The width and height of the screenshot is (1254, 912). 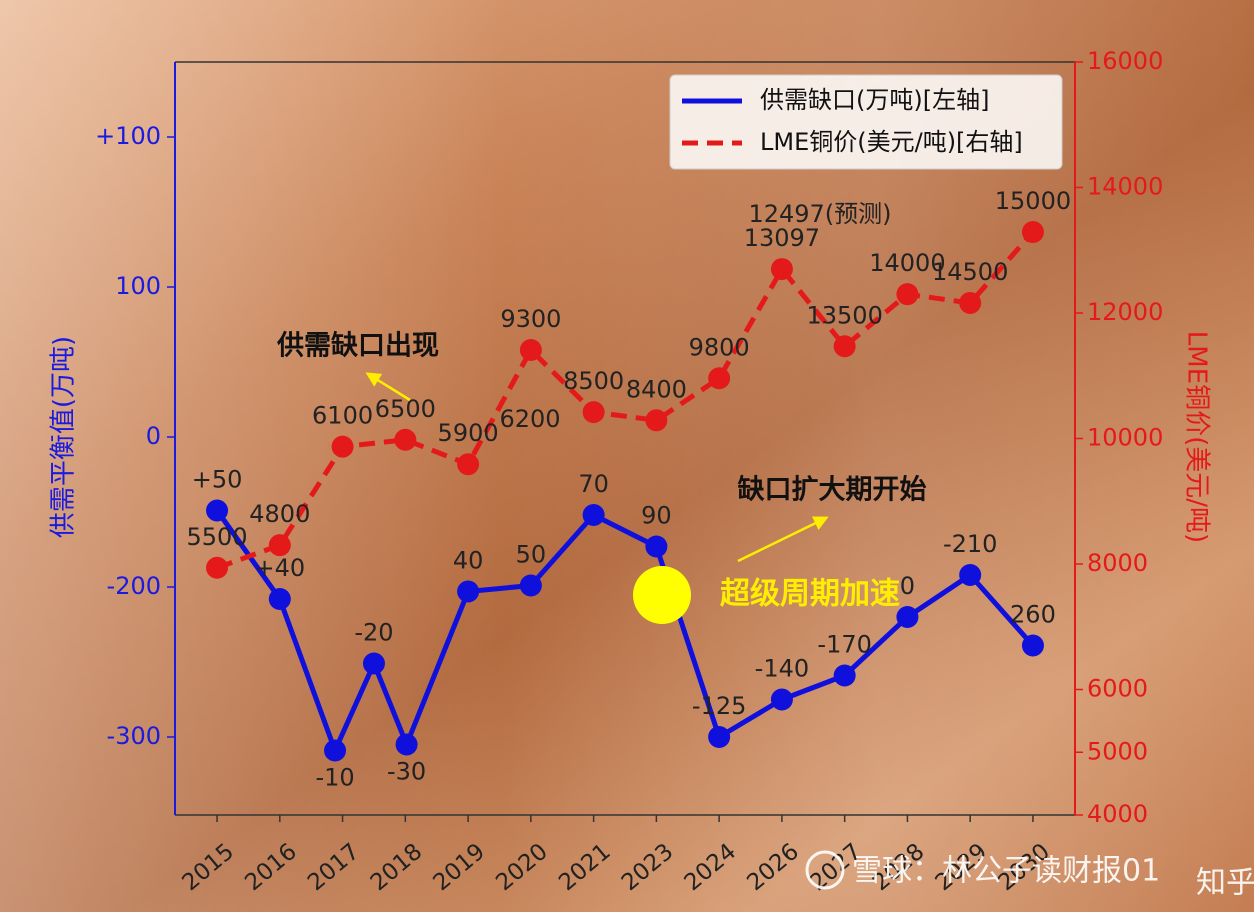 What do you see at coordinates (656, 516) in the screenshot?
I see `point-label: 90` at bounding box center [656, 516].